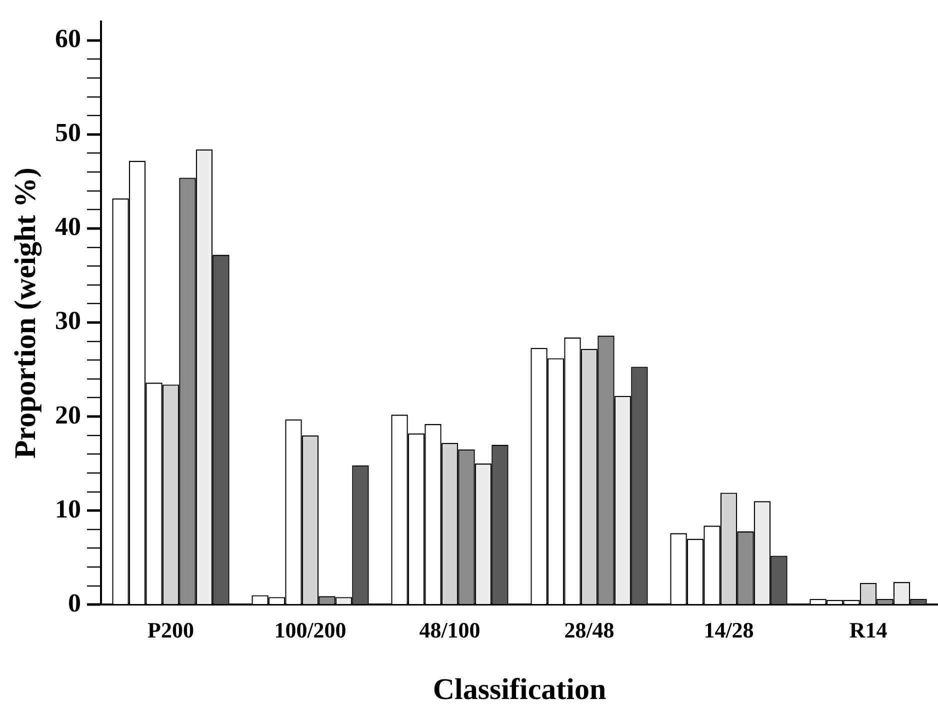 Image resolution: width=938 pixels, height=723 pixels. What do you see at coordinates (449, 629) in the screenshot?
I see `x-tick-label: 48/100` at bounding box center [449, 629].